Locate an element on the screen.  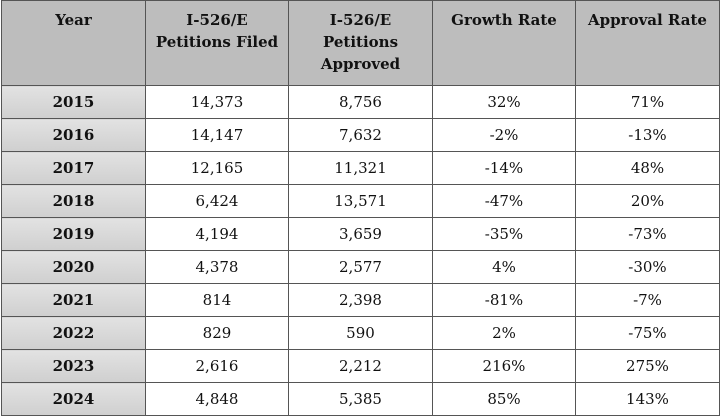
data-cell: 32% is located at coordinates (504, 102).